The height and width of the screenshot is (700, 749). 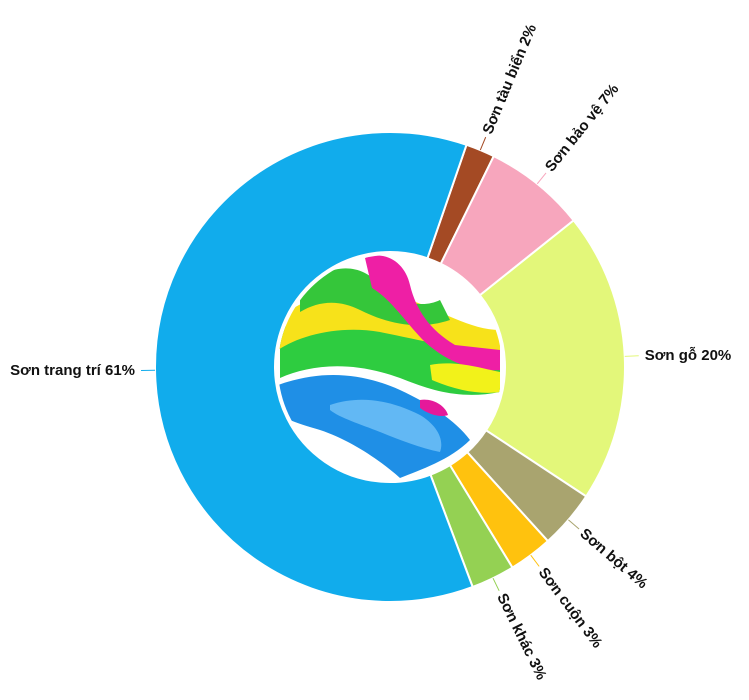 What do you see at coordinates (688, 355) in the screenshot?
I see `slice-label-son-go-20: Sơn gỗ 20%` at bounding box center [688, 355].